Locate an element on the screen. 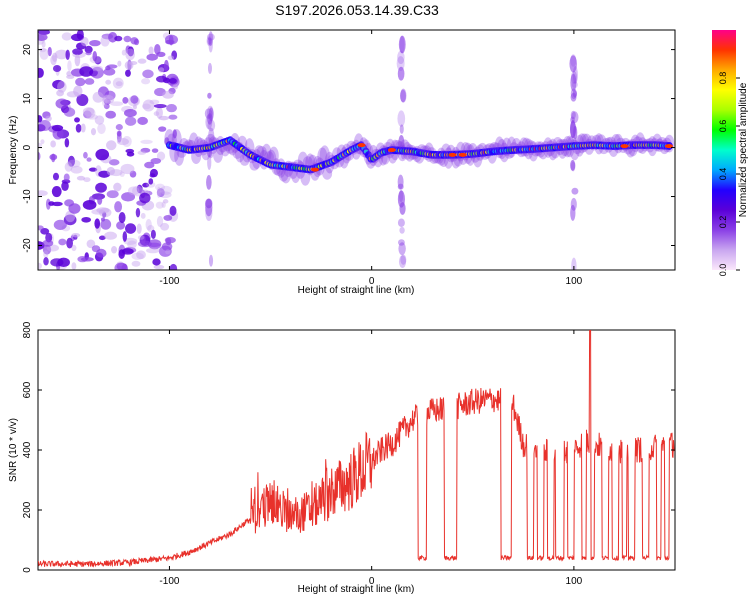  y-tick-label: 0 is located at coordinates (27, 570).